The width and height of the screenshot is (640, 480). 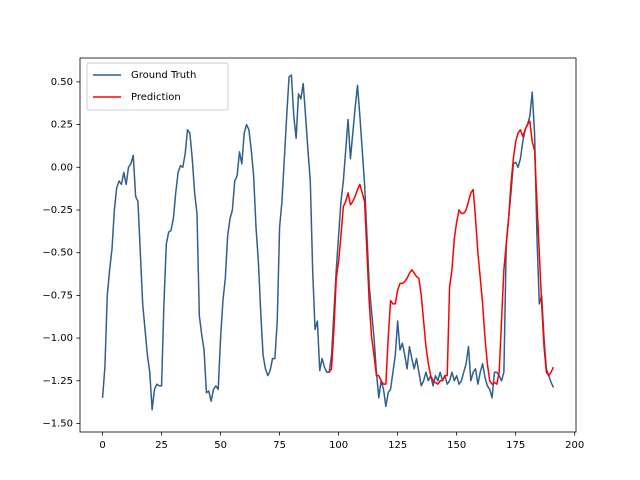 What do you see at coordinates (515, 445) in the screenshot?
I see `x-tick-label: 175` at bounding box center [515, 445].